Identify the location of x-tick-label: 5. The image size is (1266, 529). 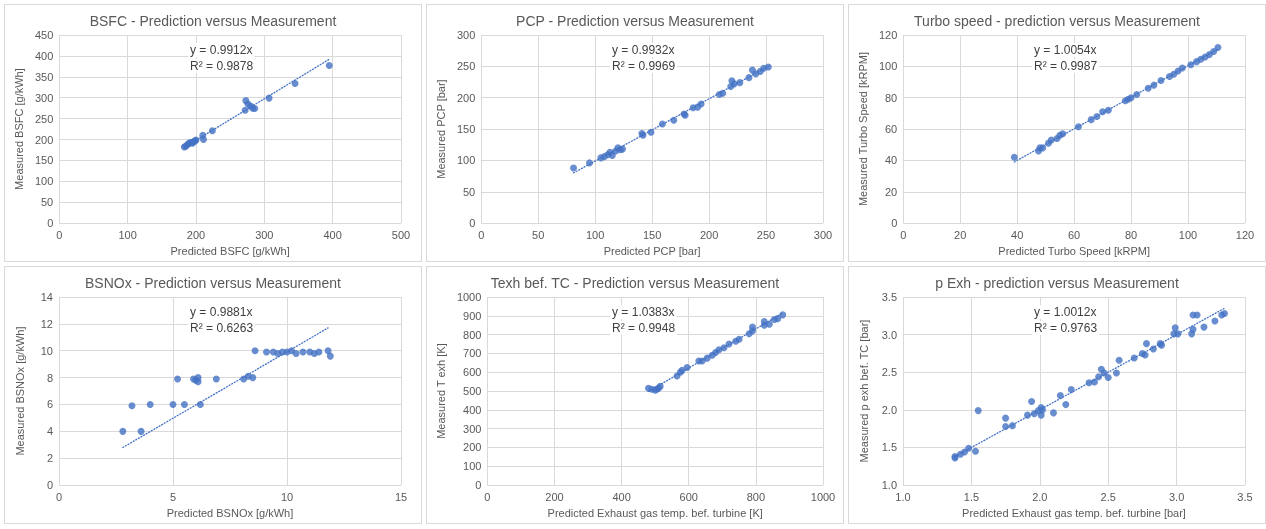
(173, 496).